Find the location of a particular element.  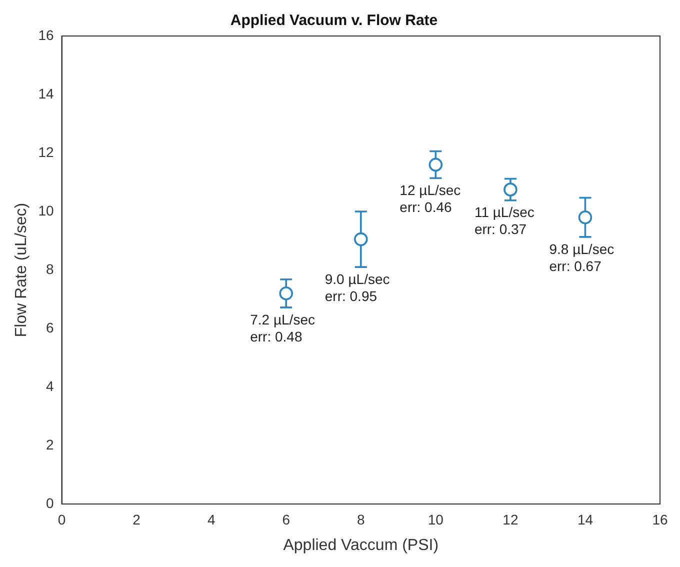

x-axis-title: Applied Vaccum (PSI) is located at coordinates (361, 545).